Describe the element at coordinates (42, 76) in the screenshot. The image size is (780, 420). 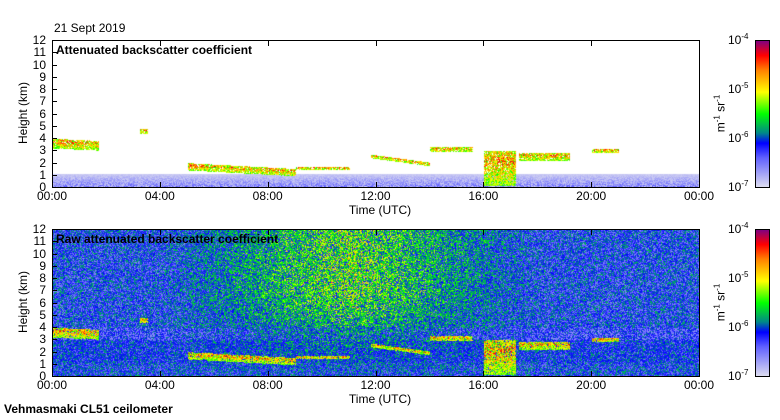
I see `y-tick-label: 9` at that location.